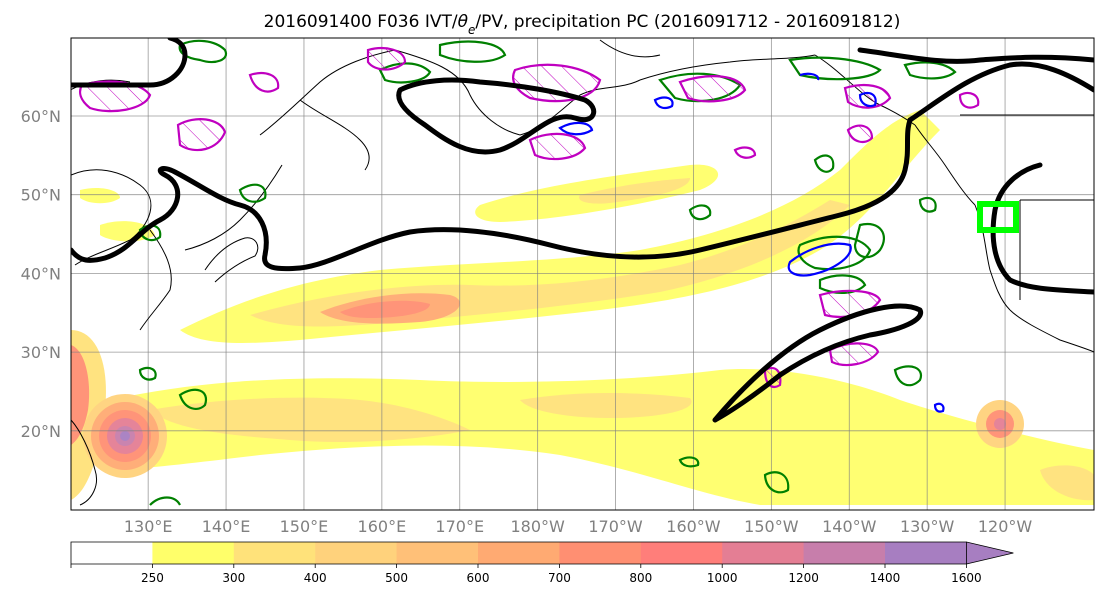 The height and width of the screenshot is (603, 1105). Describe the element at coordinates (1000, 92) in the screenshot. I see `pv-contour-northeast` at that location.